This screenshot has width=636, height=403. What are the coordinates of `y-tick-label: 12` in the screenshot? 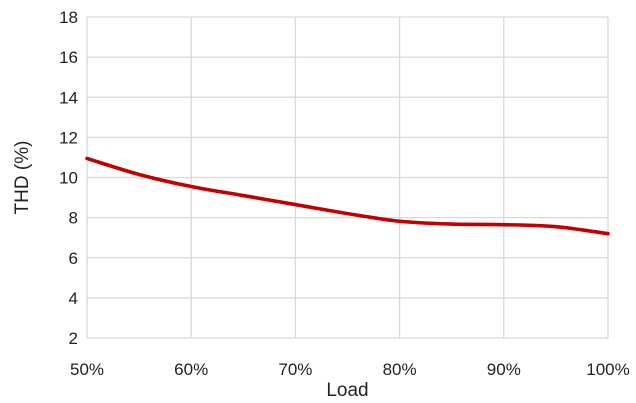 It's located at (68, 137).